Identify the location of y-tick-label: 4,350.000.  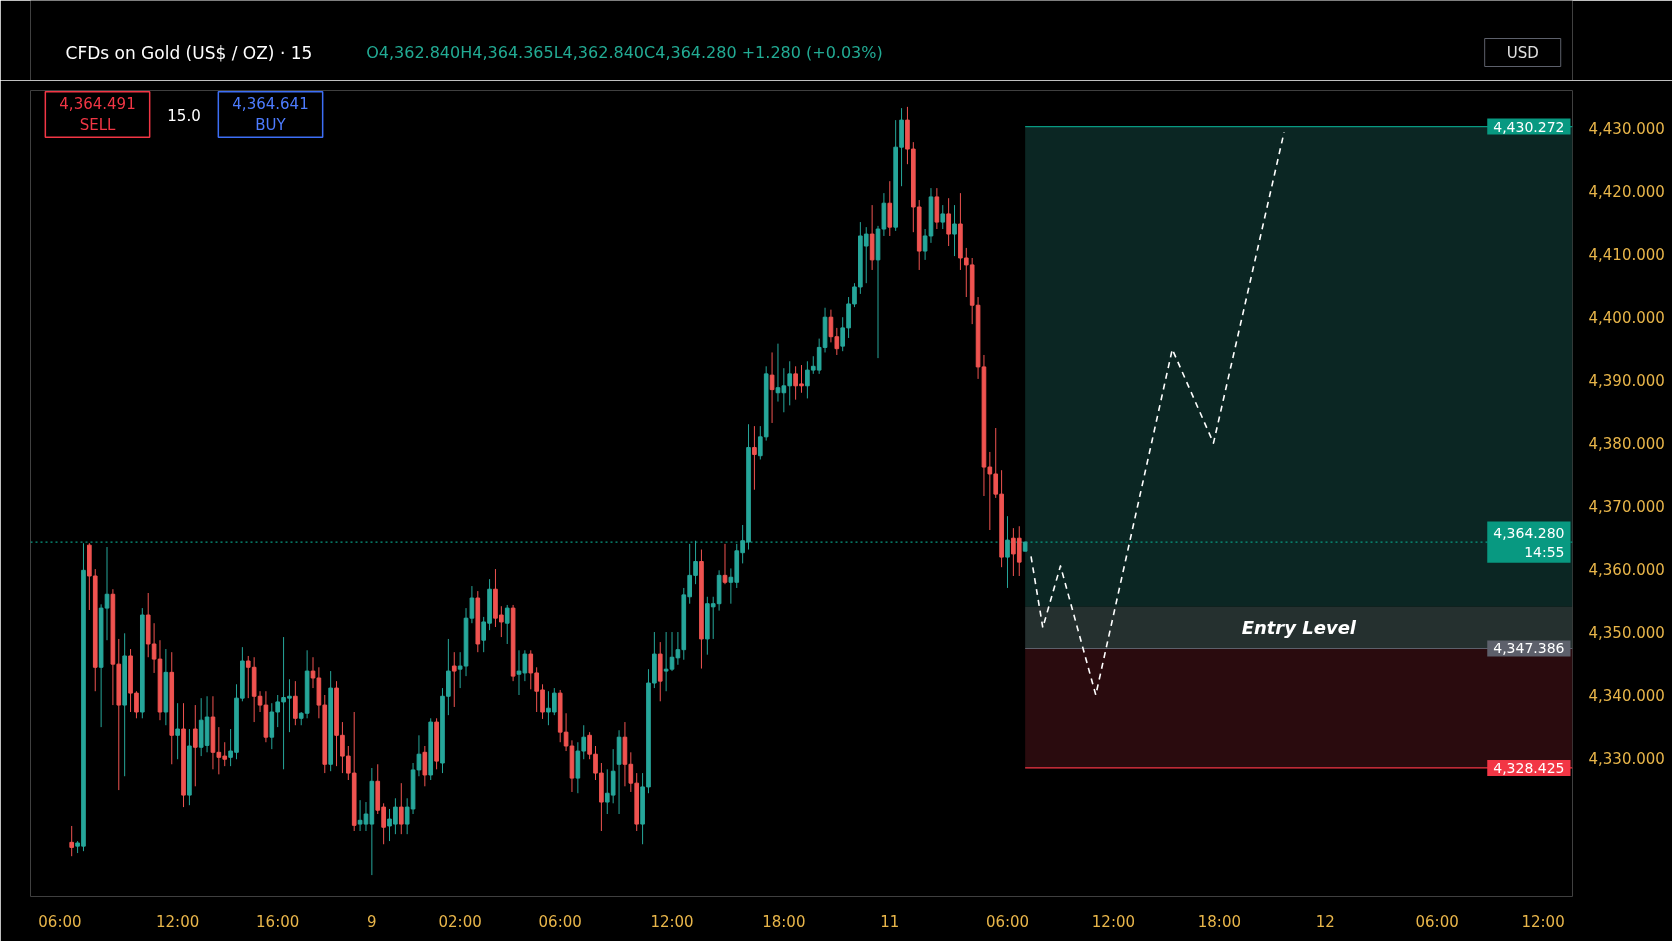
(1626, 633).